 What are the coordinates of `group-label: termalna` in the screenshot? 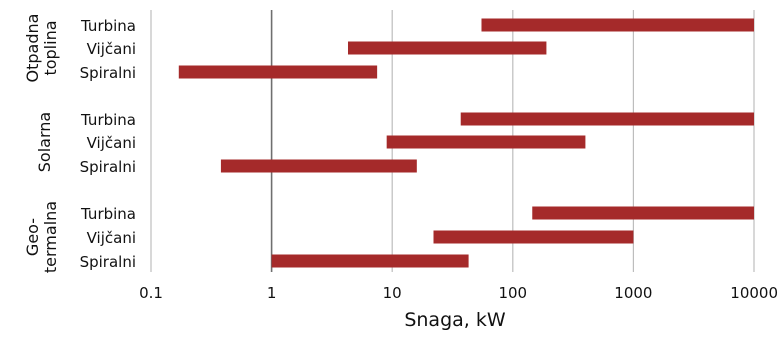 It's located at (50, 237).